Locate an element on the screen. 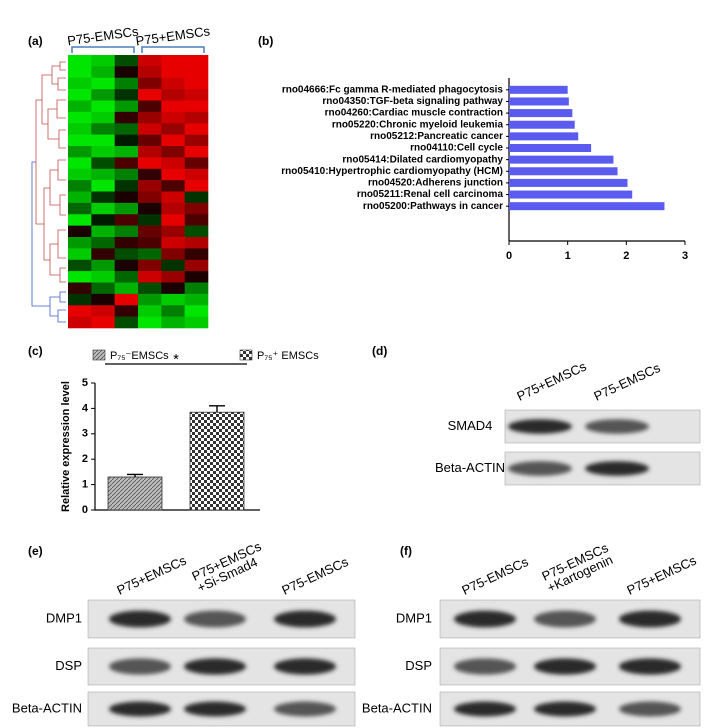 This screenshot has height=728, width=709. lane-label: P75+EMSCs is located at coordinates (151, 574).